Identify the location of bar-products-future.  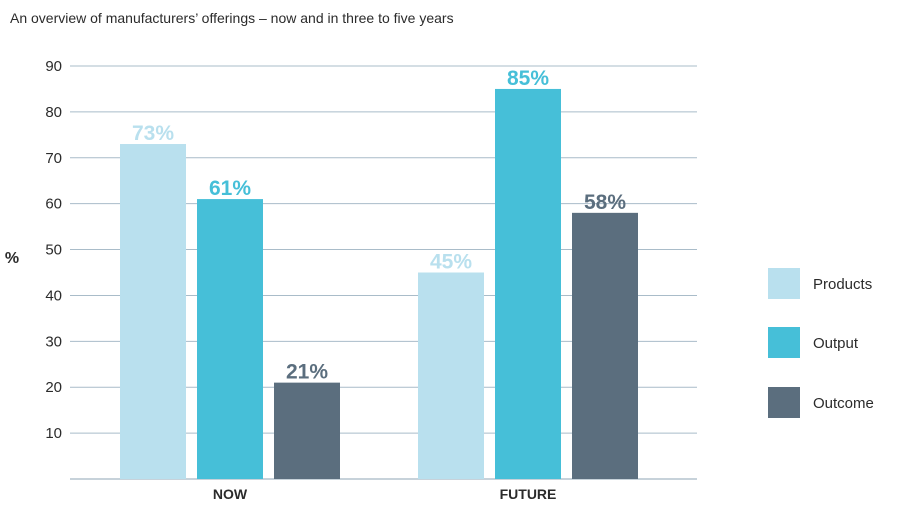
(451, 375).